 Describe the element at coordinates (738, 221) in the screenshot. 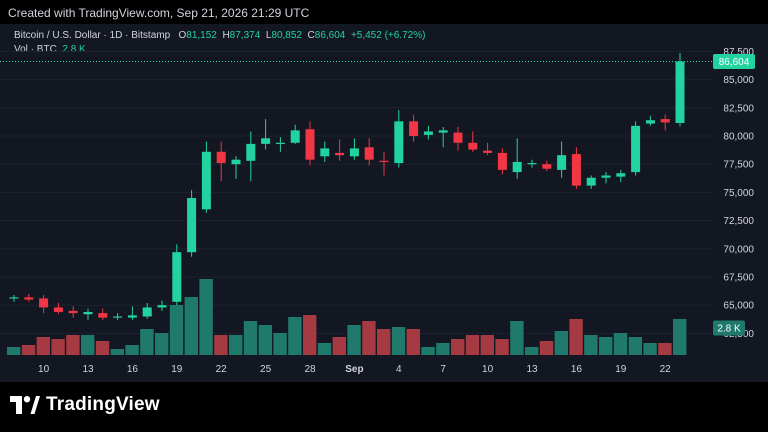

I see `price-tick-label: 72,500` at that location.